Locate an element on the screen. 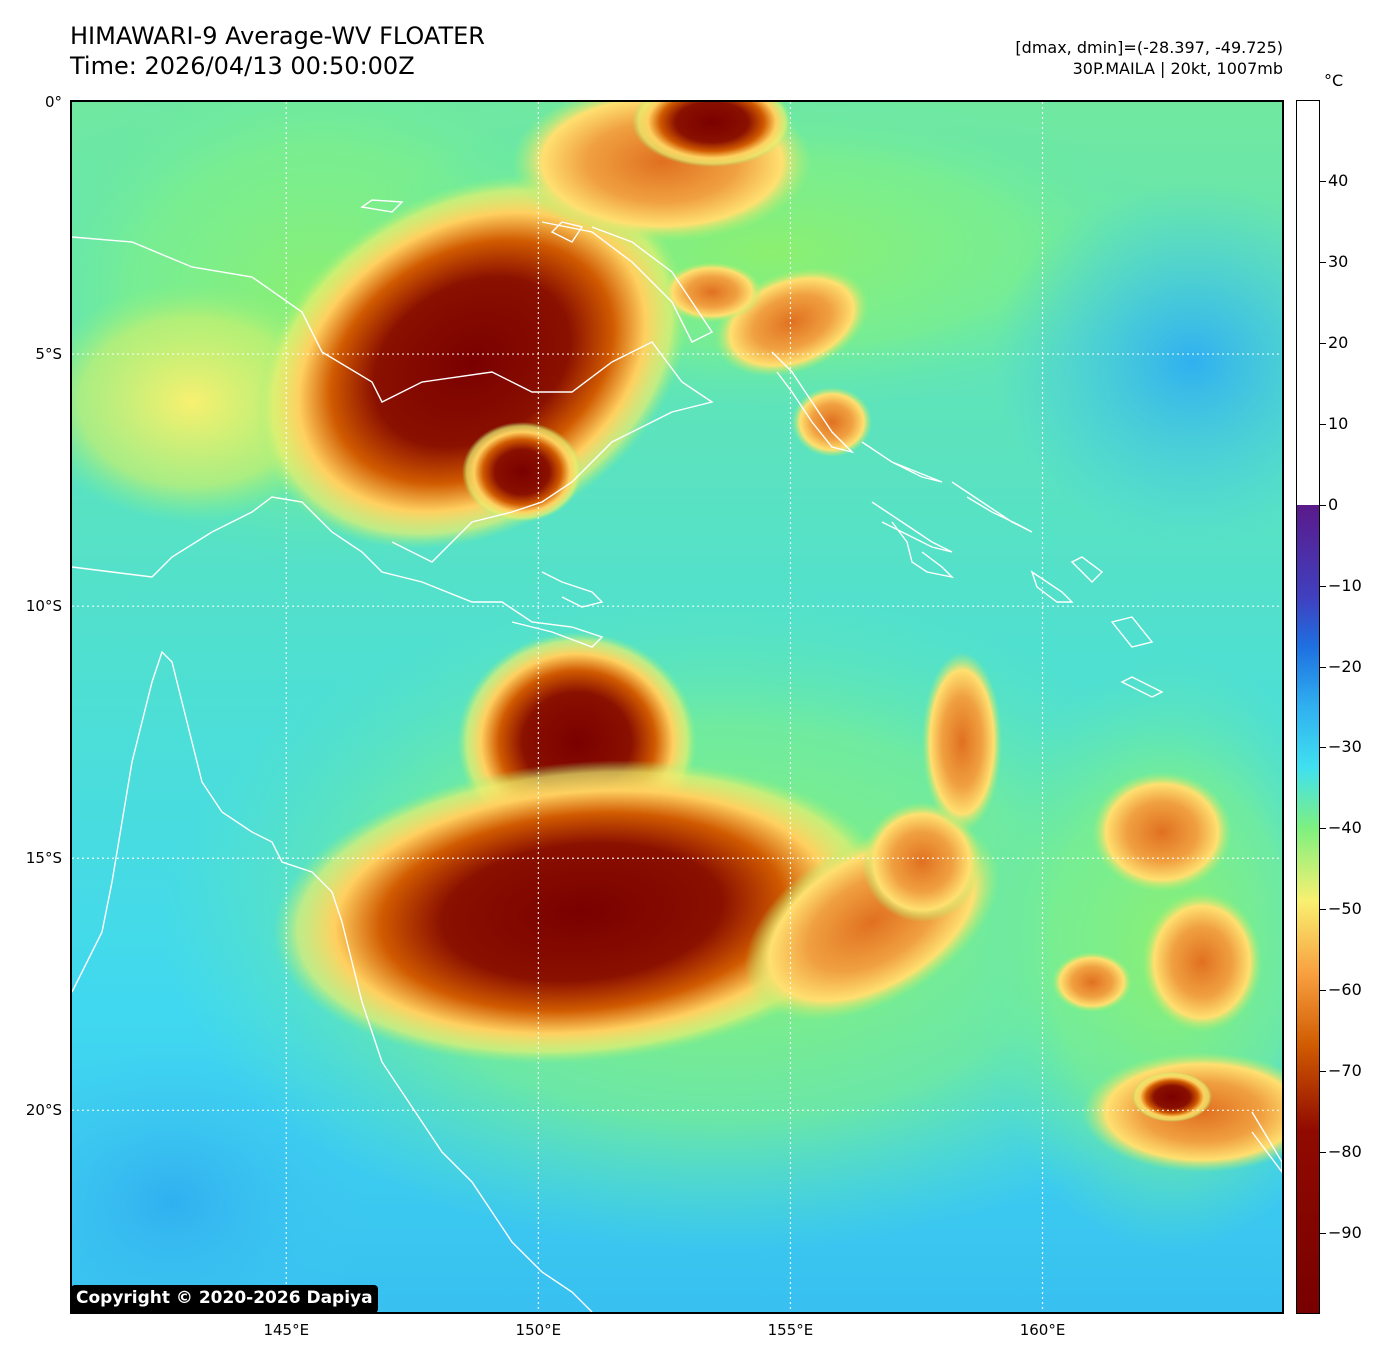 This screenshot has height=1364, width=1388. colorbar-tick-label: 40 is located at coordinates (1338, 180).